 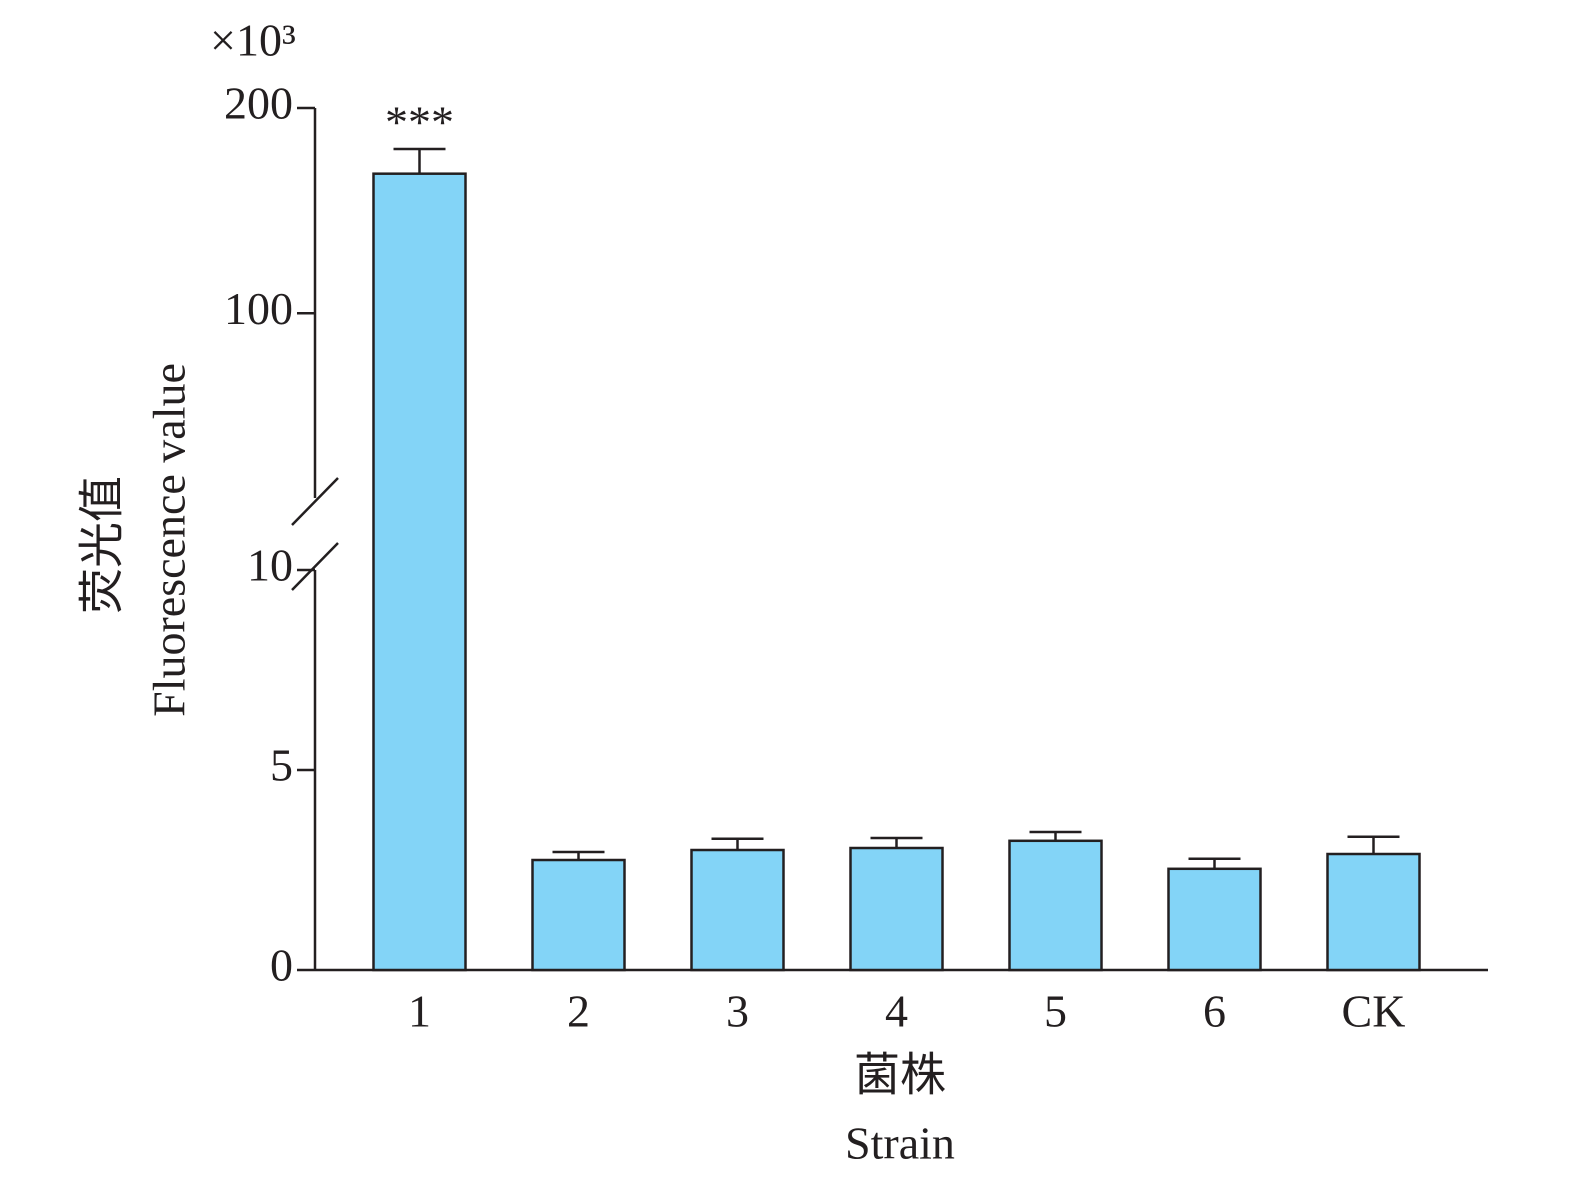 I want to click on y-tick-label: 10, so click(x=270, y=565).